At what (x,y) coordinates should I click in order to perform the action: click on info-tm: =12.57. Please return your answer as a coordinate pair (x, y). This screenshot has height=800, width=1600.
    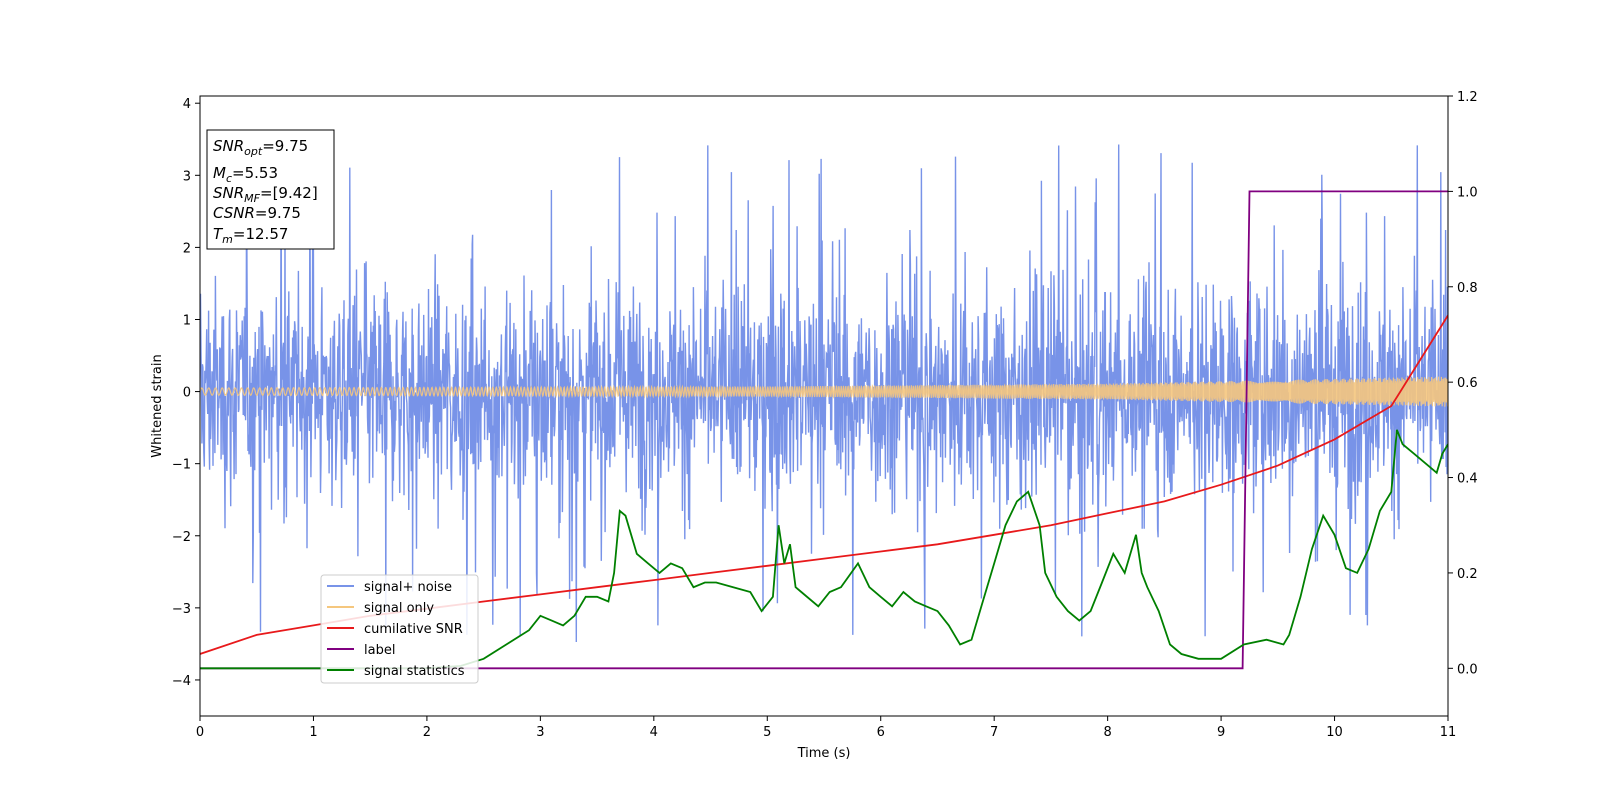
    Looking at the image, I should click on (261, 234).